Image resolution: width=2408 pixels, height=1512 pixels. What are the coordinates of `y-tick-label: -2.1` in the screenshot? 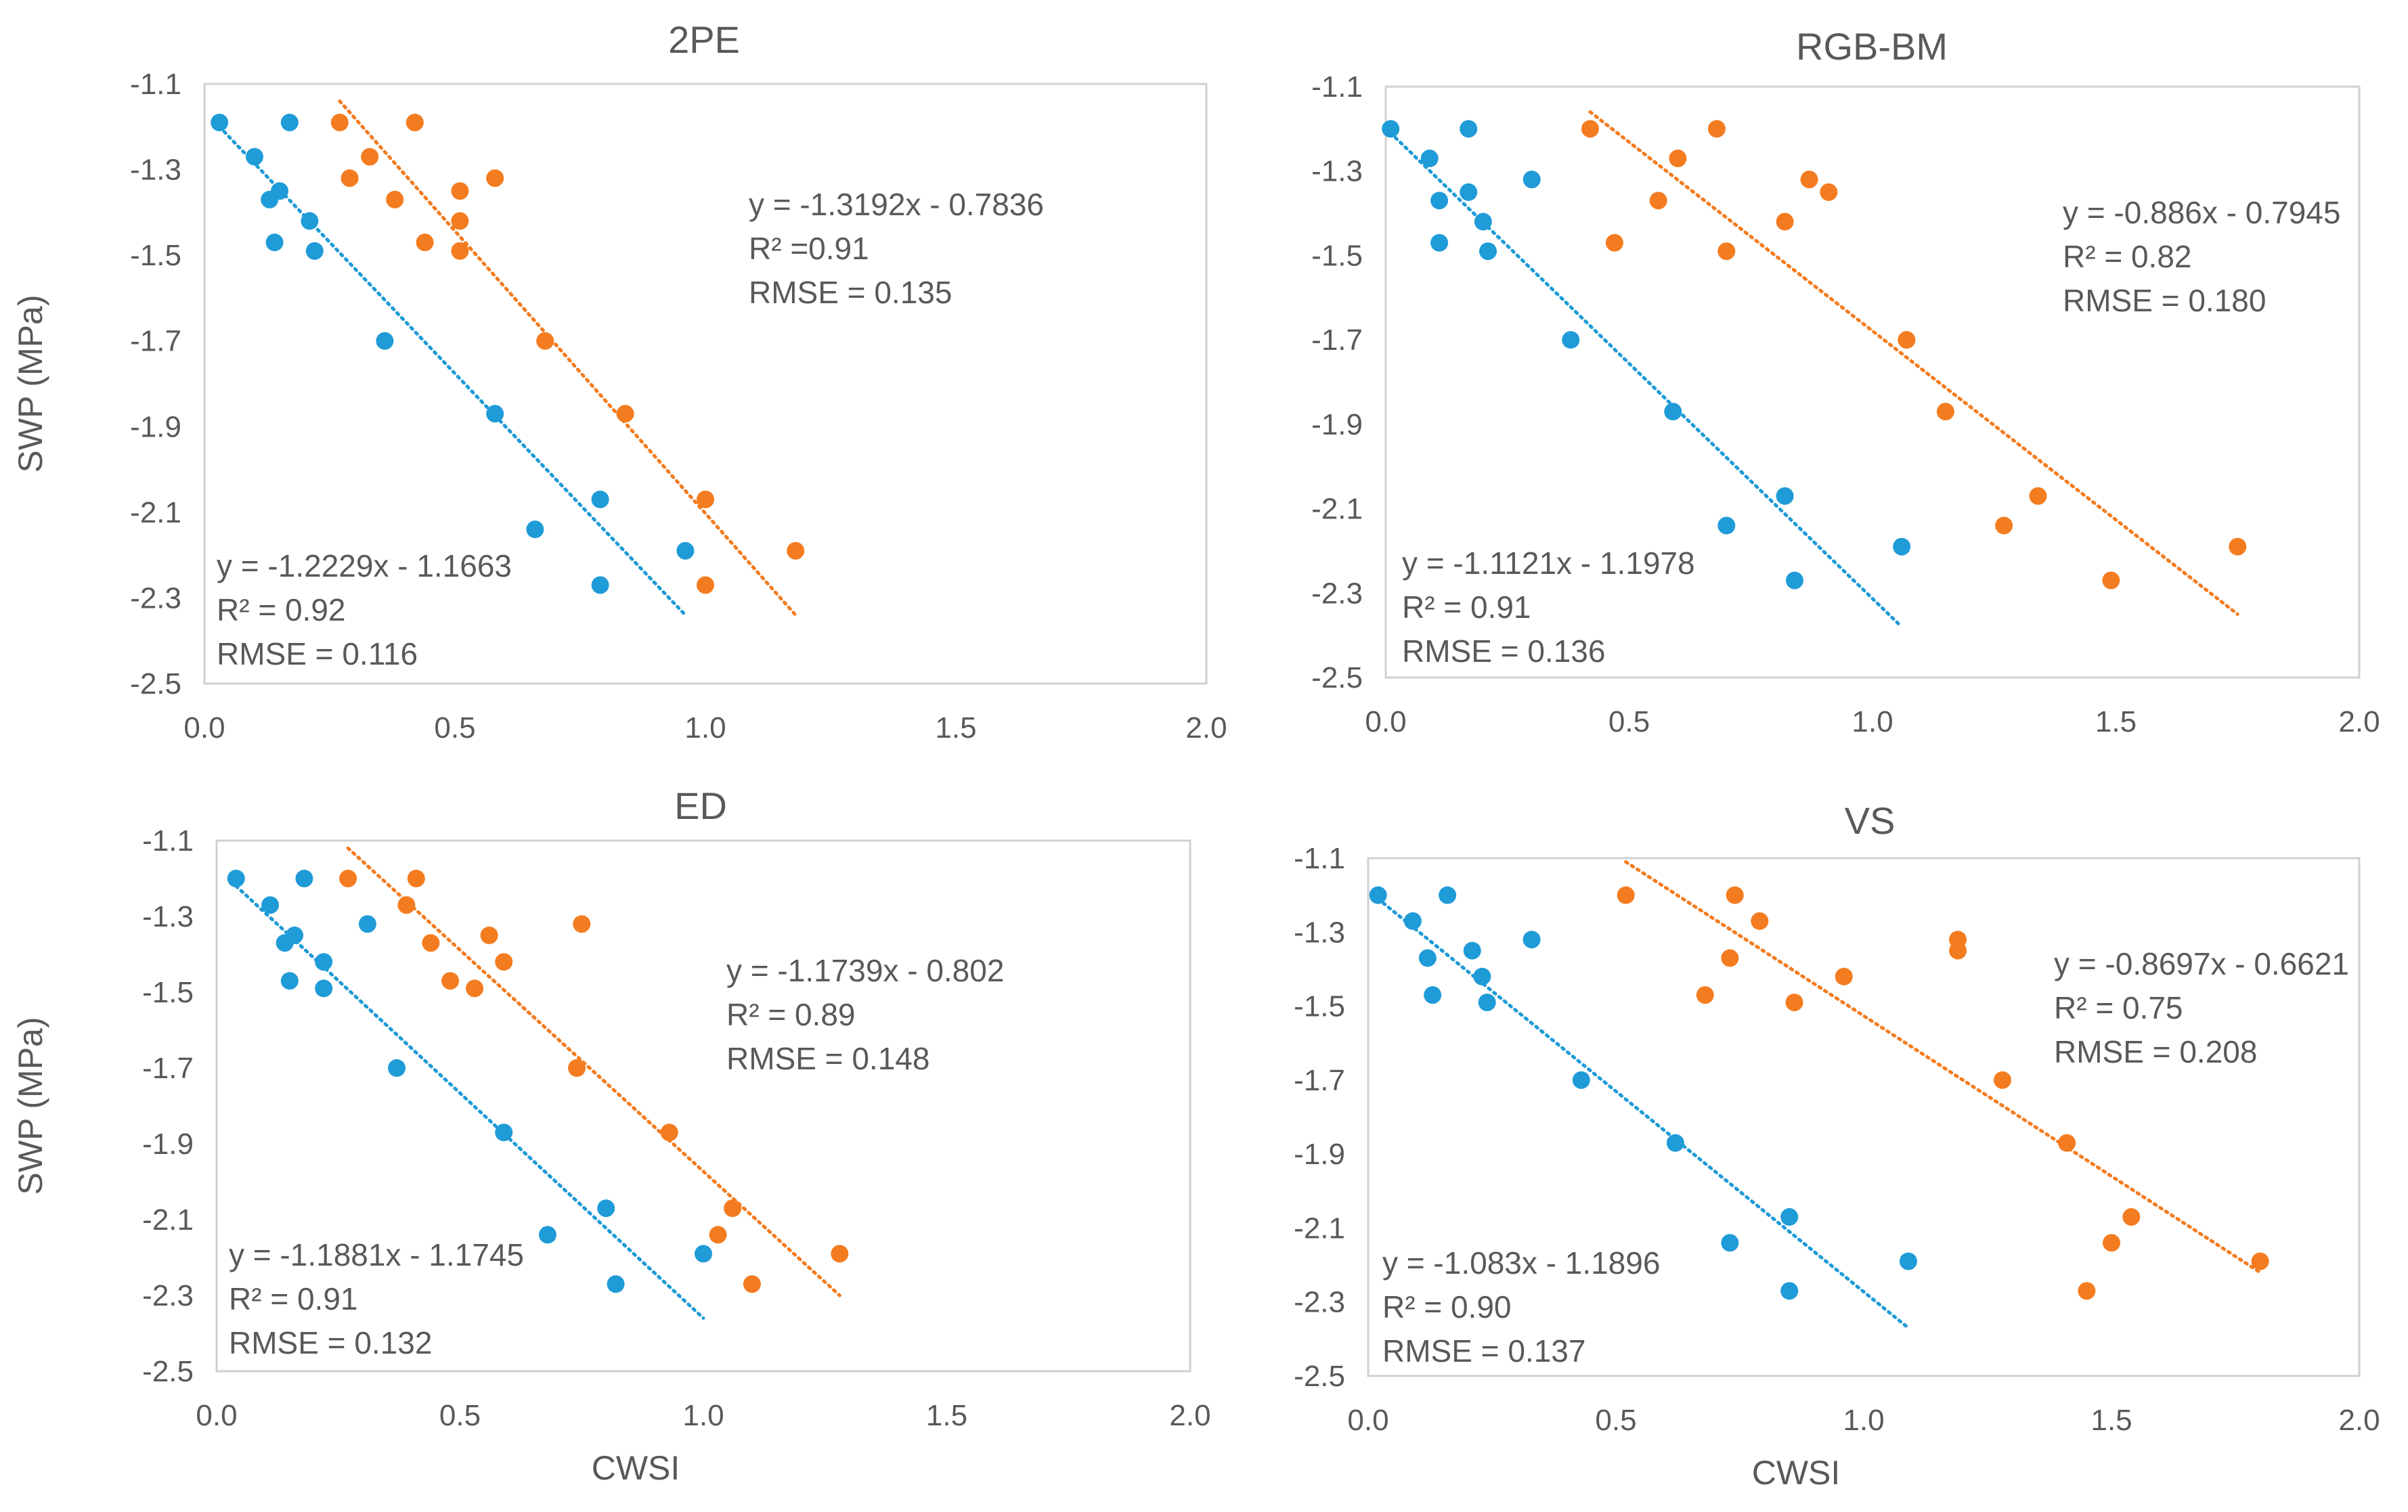 It's located at (155, 512).